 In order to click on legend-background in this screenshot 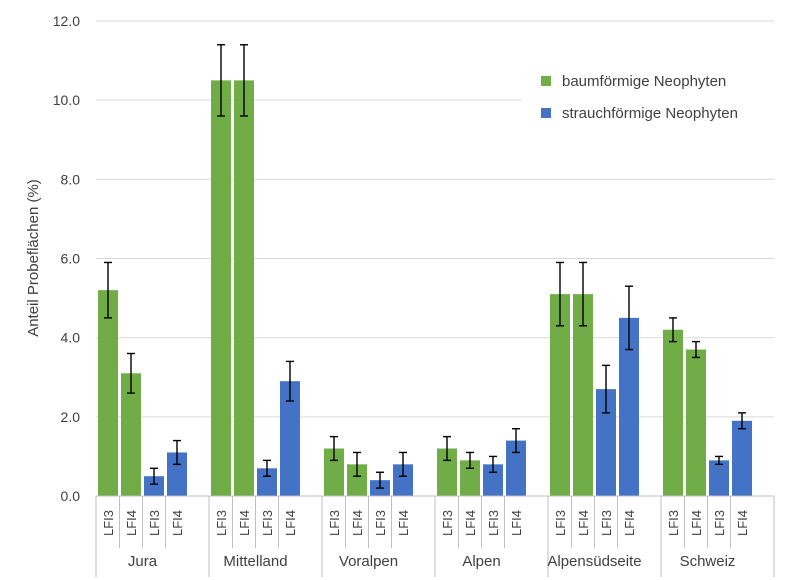, I will do `click(648, 102)`.